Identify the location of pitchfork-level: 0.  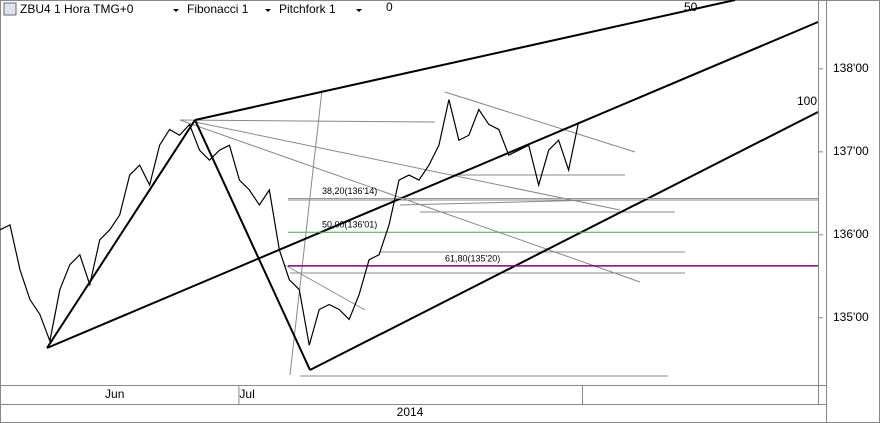
(389, 7).